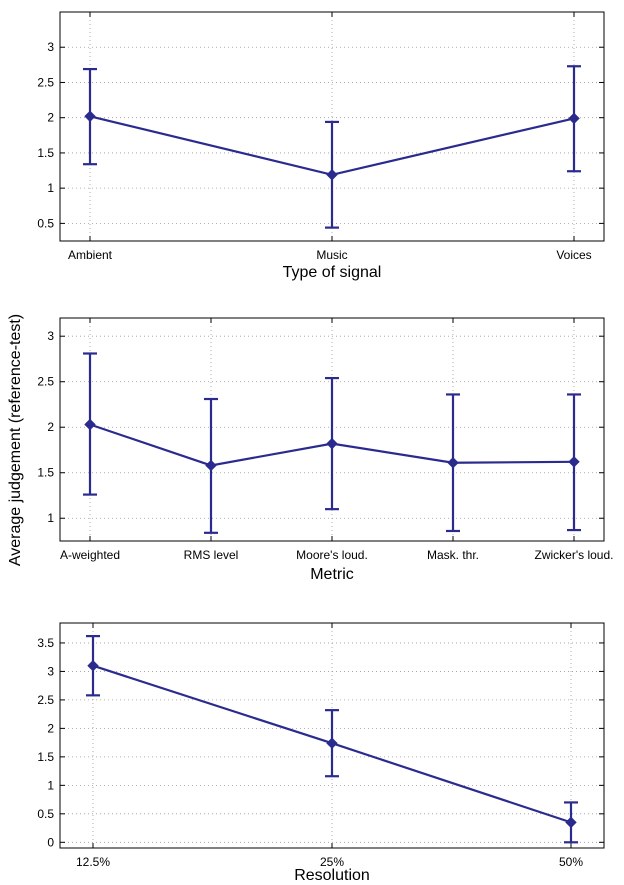 The height and width of the screenshot is (885, 624). I want to click on x-tick-label: 25%, so click(332, 862).